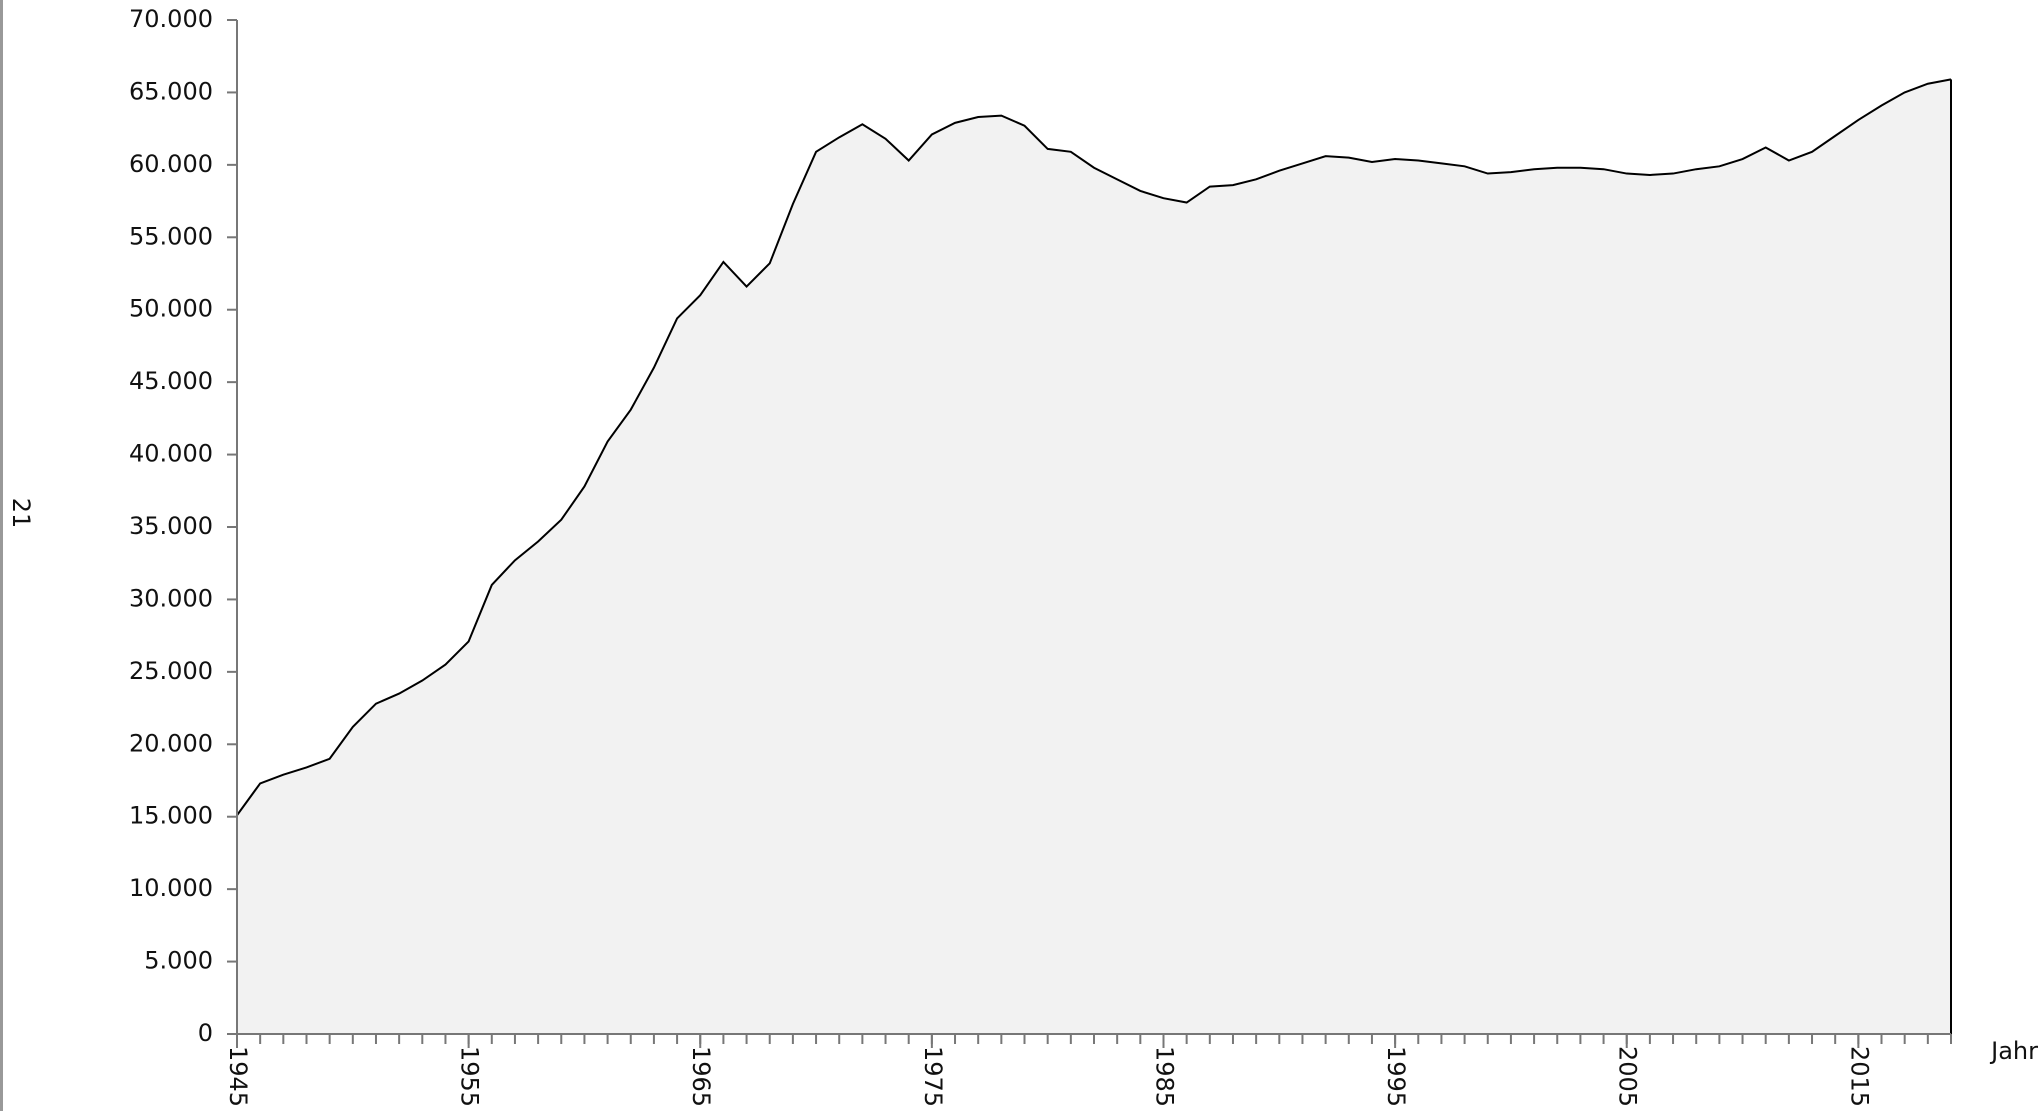 The image size is (2042, 1111). Describe the element at coordinates (701, 1076) in the screenshot. I see `x-tick-label: 1965` at that location.